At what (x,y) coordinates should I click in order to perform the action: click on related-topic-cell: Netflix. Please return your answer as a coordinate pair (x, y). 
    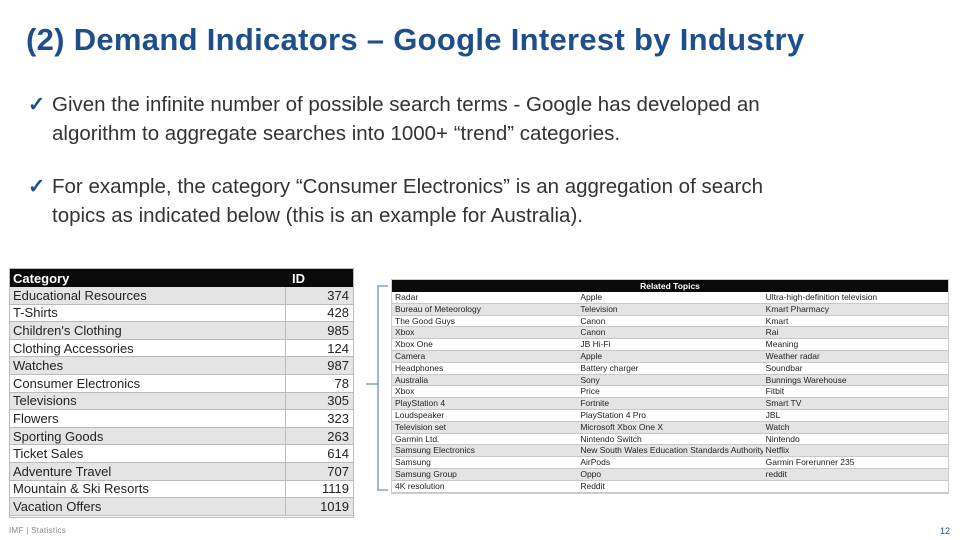
    Looking at the image, I should click on (777, 450).